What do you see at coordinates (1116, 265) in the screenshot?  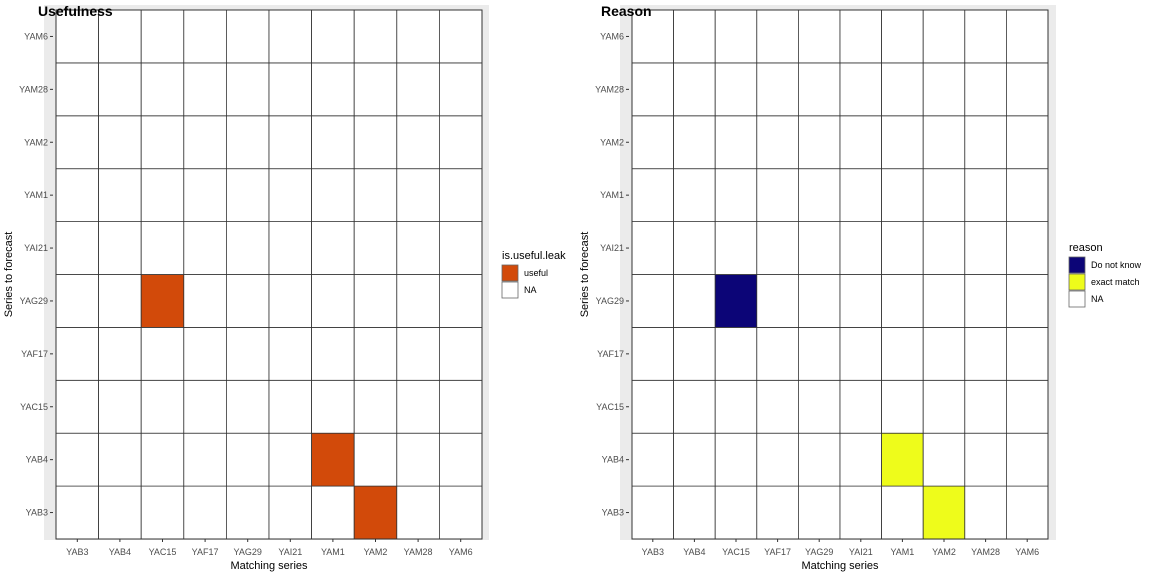 I see `legend-label: Do not know` at bounding box center [1116, 265].